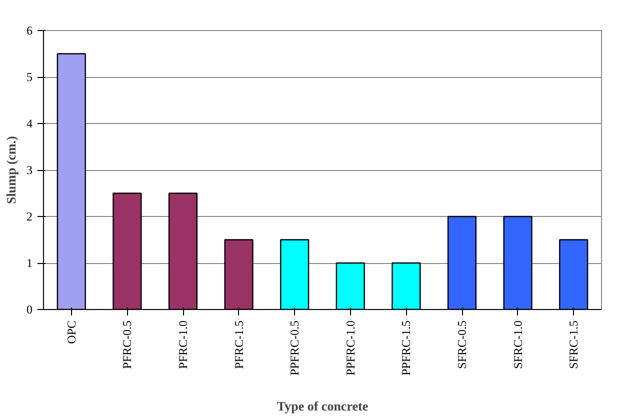 The height and width of the screenshot is (420, 619). What do you see at coordinates (71, 332) in the screenshot?
I see `x-tick-label: OPC` at bounding box center [71, 332].